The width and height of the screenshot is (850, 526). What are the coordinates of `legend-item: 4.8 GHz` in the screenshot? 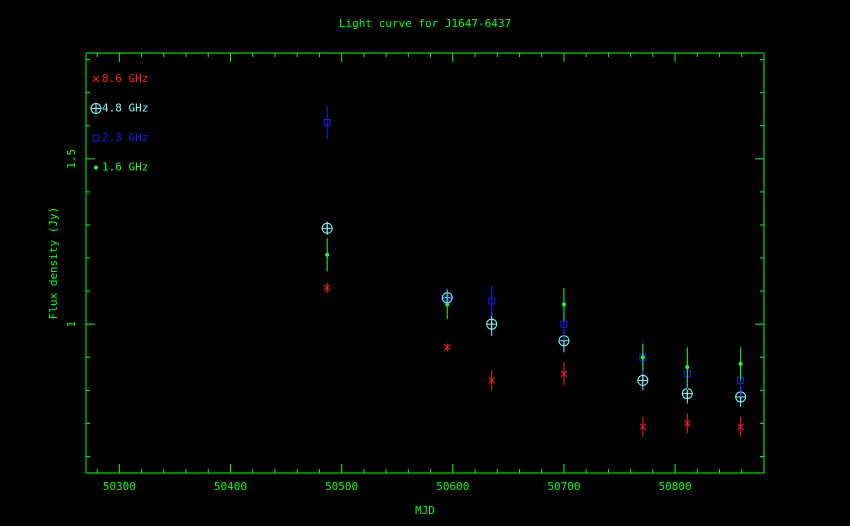 It's located at (119, 108).